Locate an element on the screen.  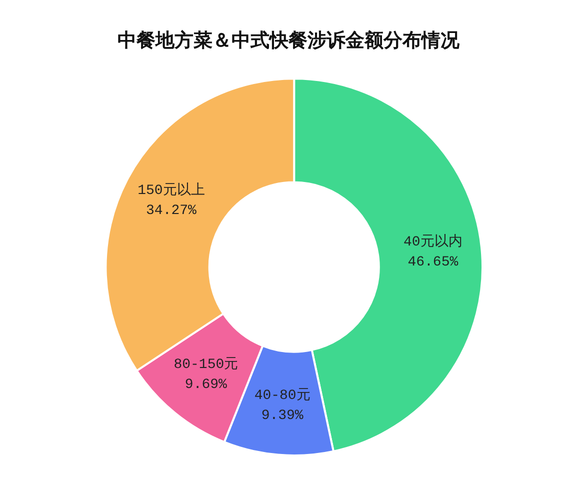
data-label: 34.27% is located at coordinates (172, 210).